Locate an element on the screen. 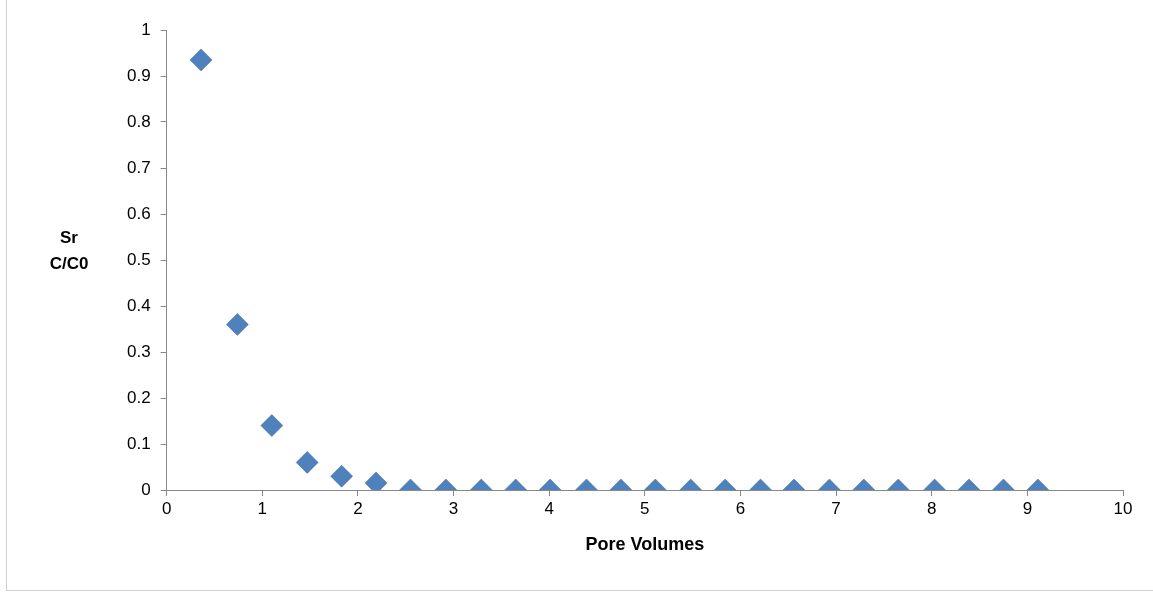 The width and height of the screenshot is (1153, 592). x-tick-label: 1 is located at coordinates (262, 508).